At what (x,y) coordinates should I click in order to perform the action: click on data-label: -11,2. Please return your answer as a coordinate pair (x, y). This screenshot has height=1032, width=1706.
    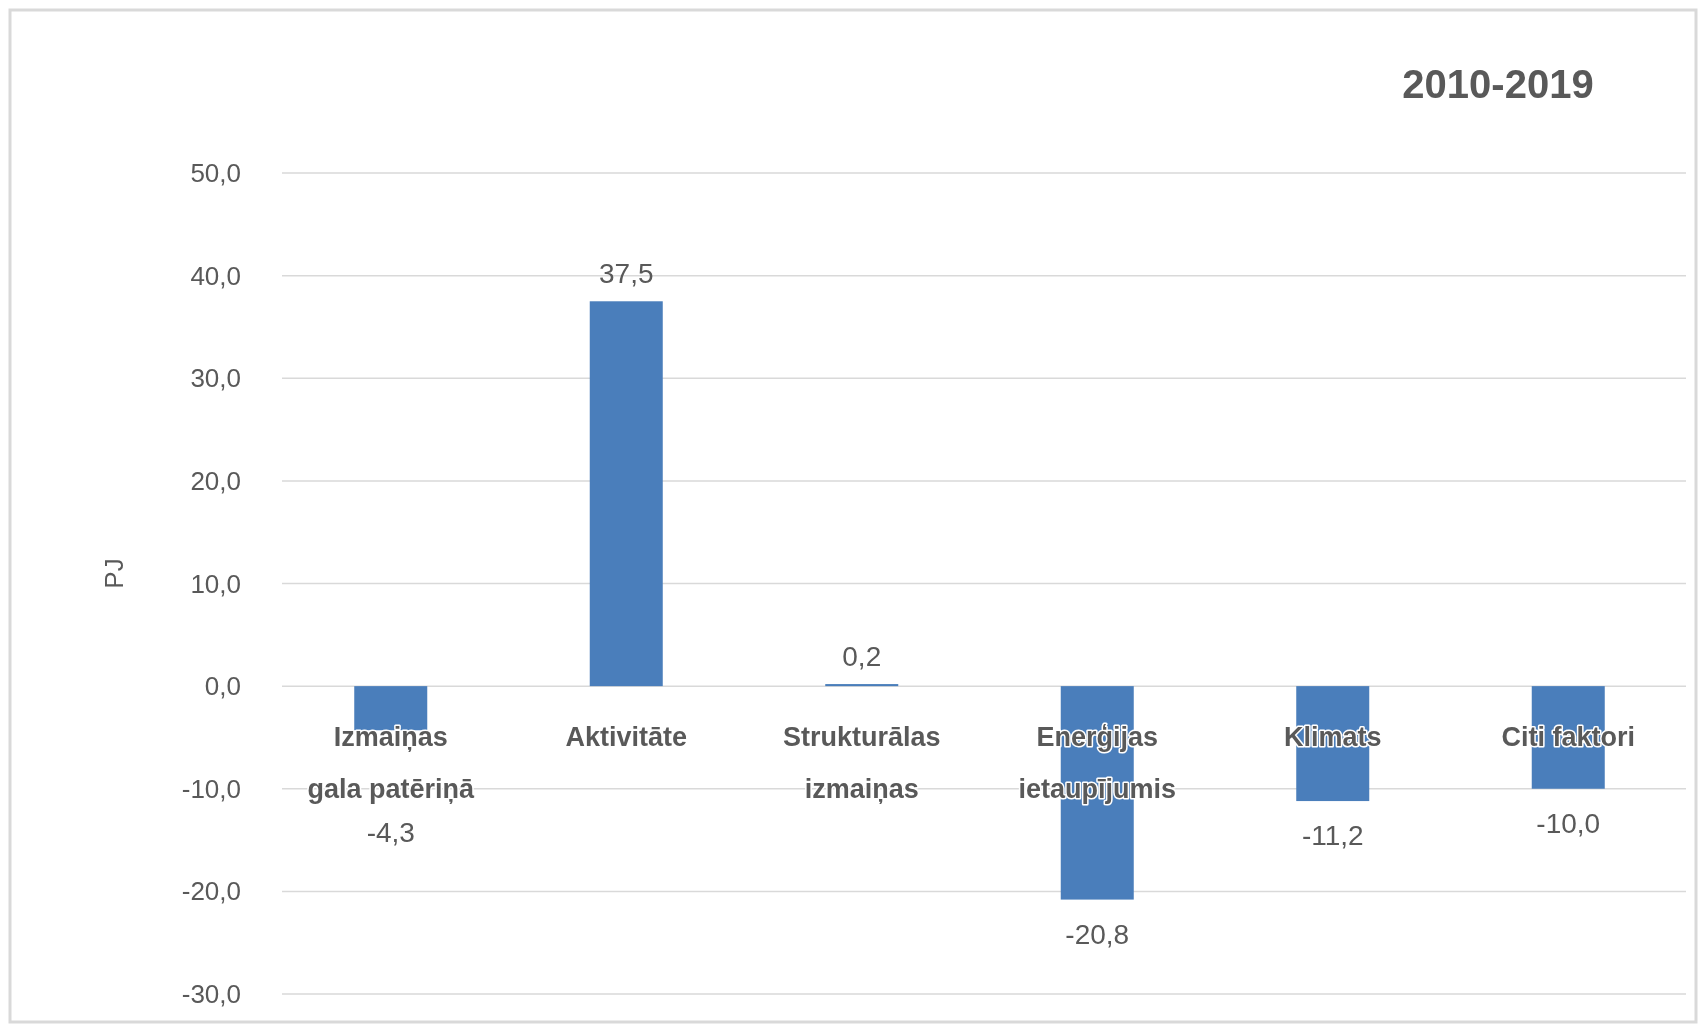
    Looking at the image, I should click on (1332, 836).